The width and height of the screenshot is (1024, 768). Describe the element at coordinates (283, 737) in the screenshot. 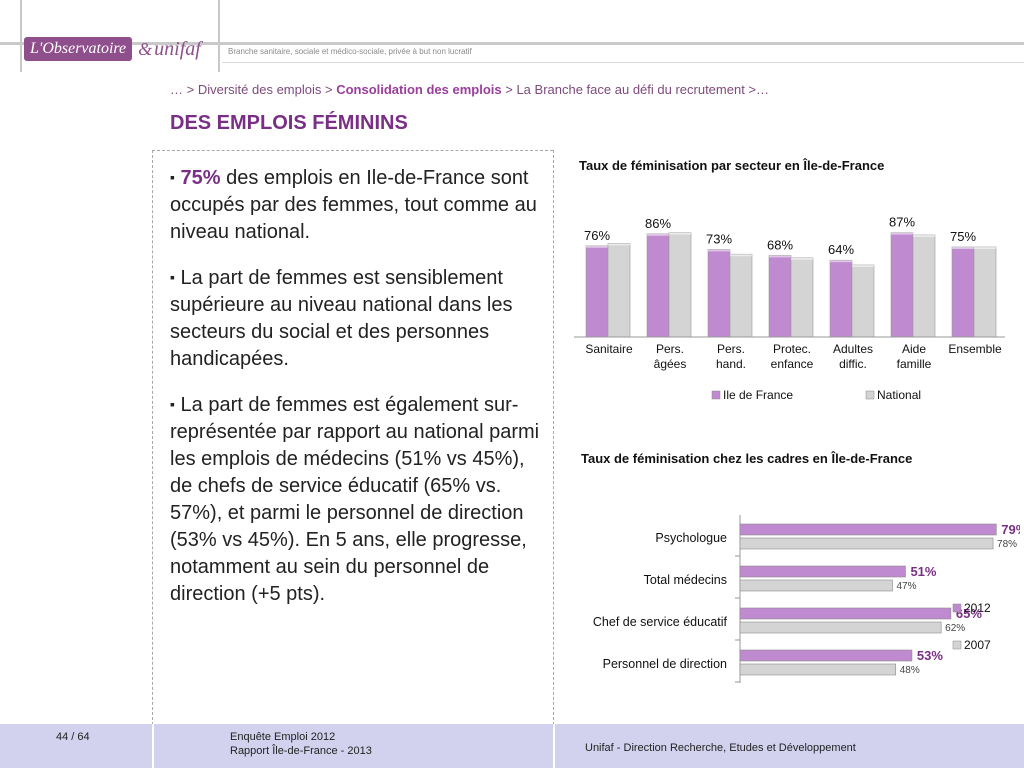

I see `survey-line-1: Enquête Emploi 2012` at that location.